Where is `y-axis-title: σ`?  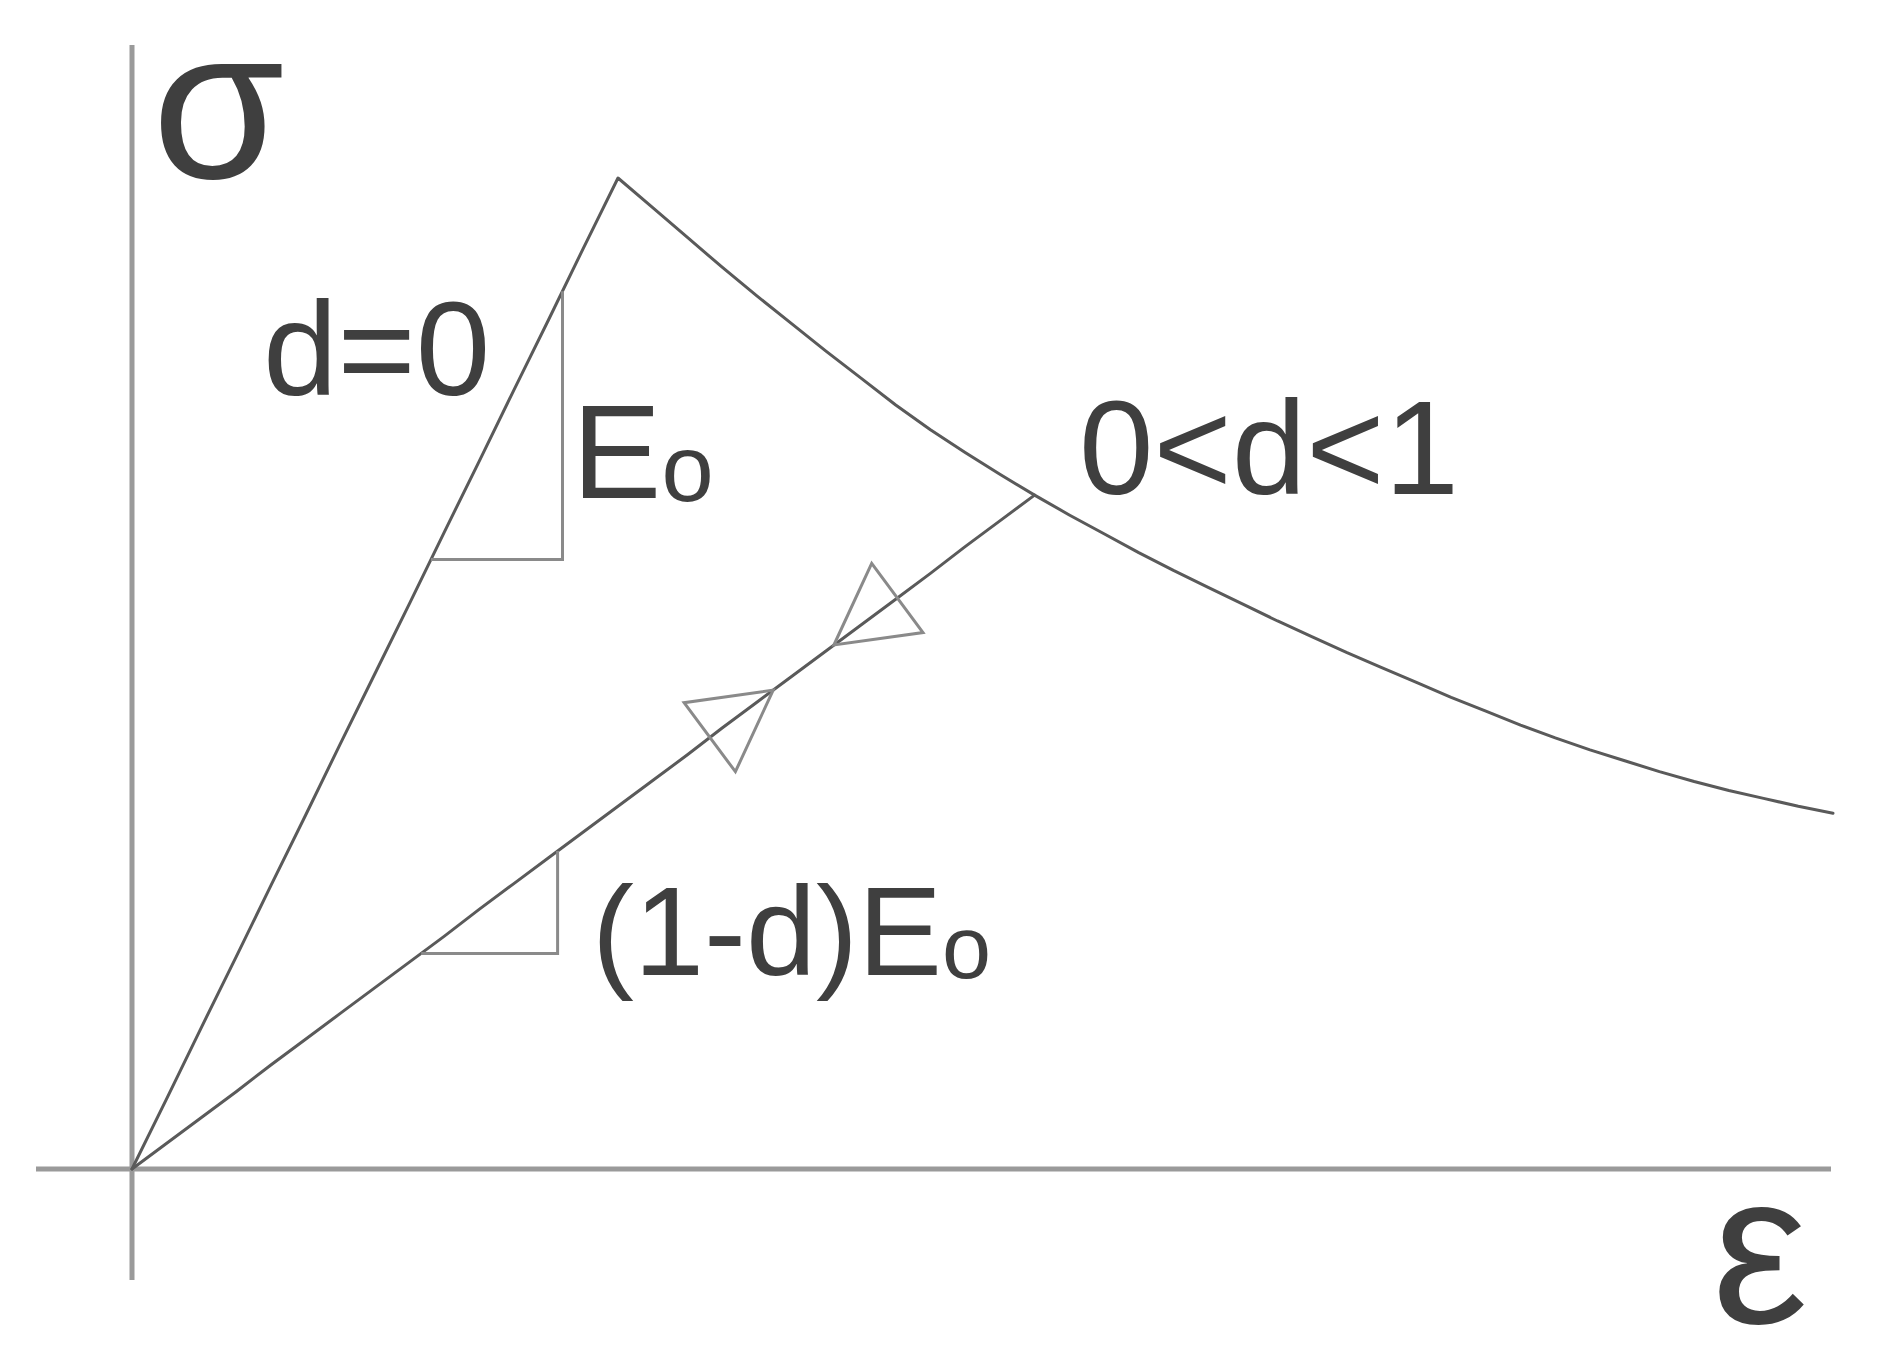
y-axis-title: σ is located at coordinates (218, 112).